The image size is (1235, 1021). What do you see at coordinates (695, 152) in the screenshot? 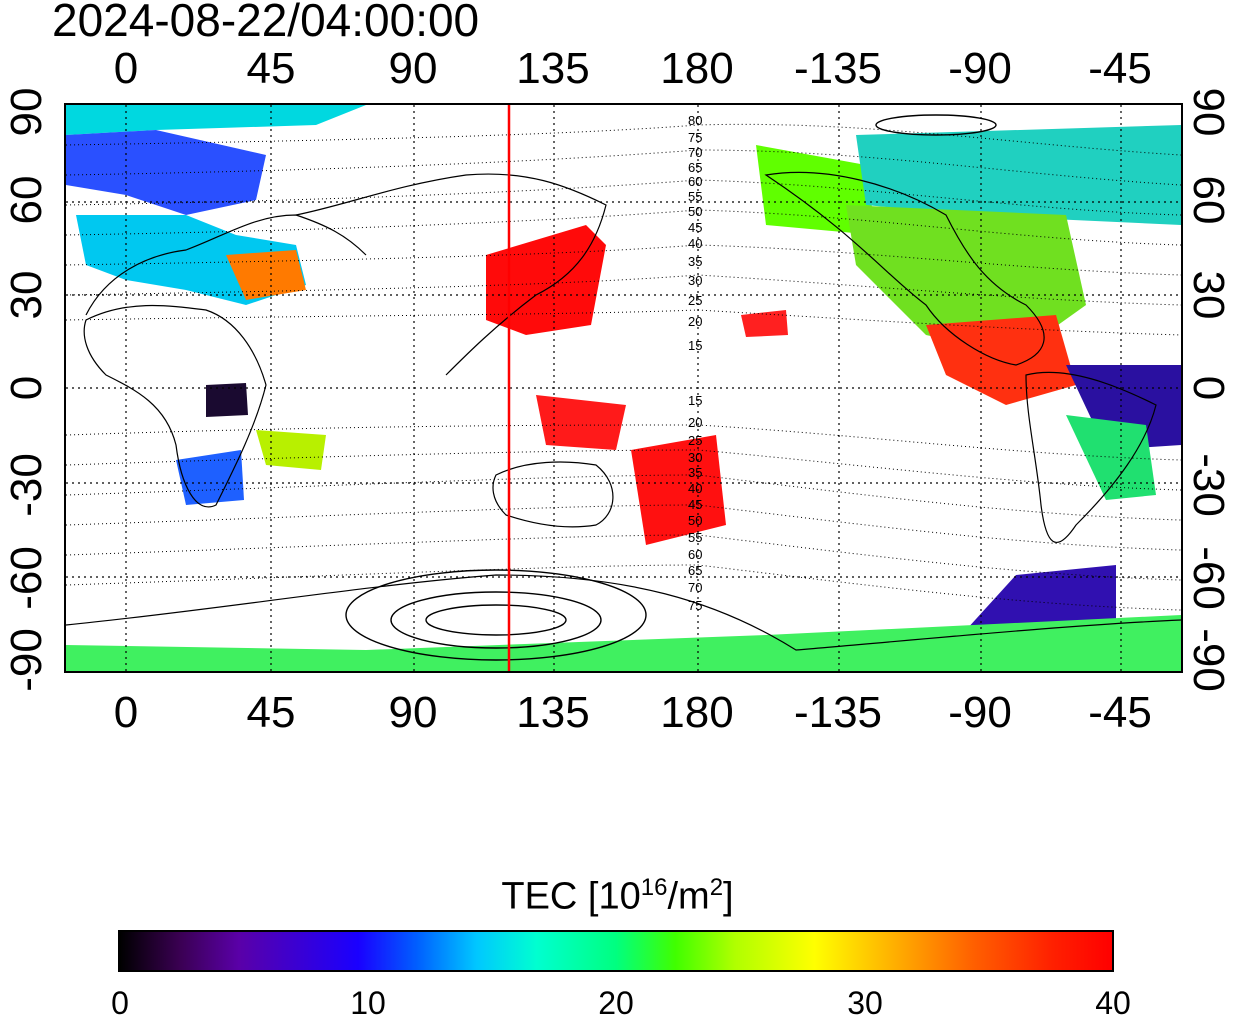
I see `contour-label-north: 70` at bounding box center [695, 152].